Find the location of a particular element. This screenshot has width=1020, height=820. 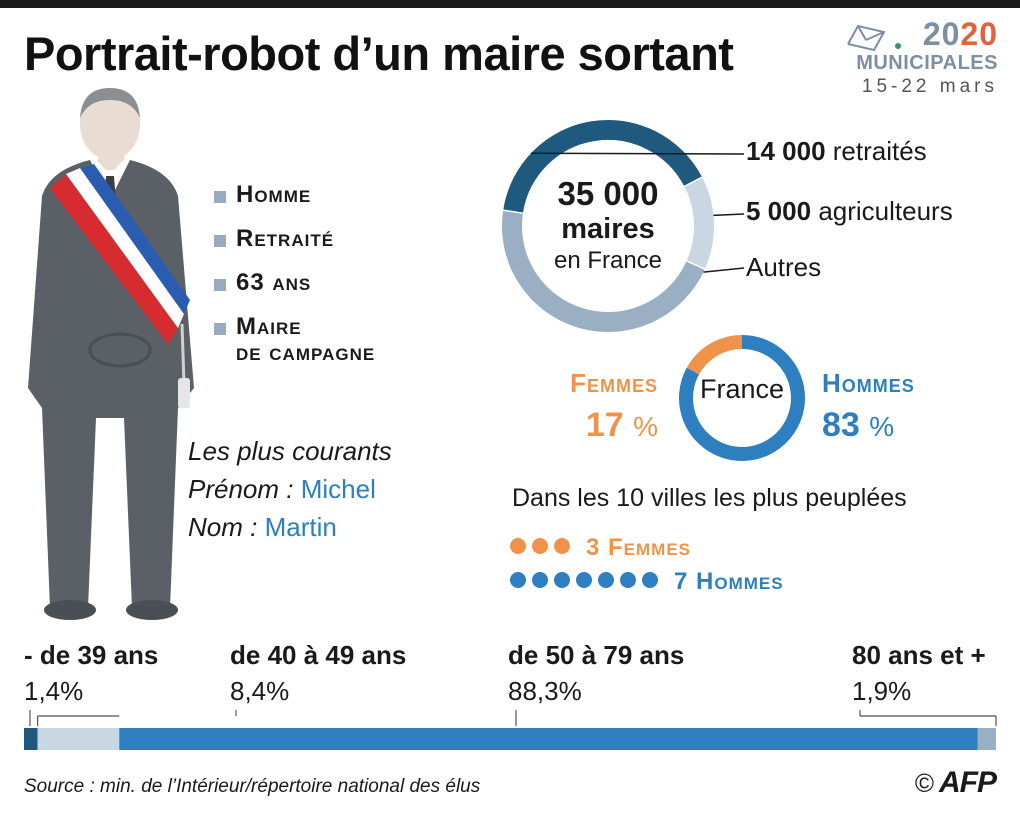

nom-label: Nom : is located at coordinates (223, 527).